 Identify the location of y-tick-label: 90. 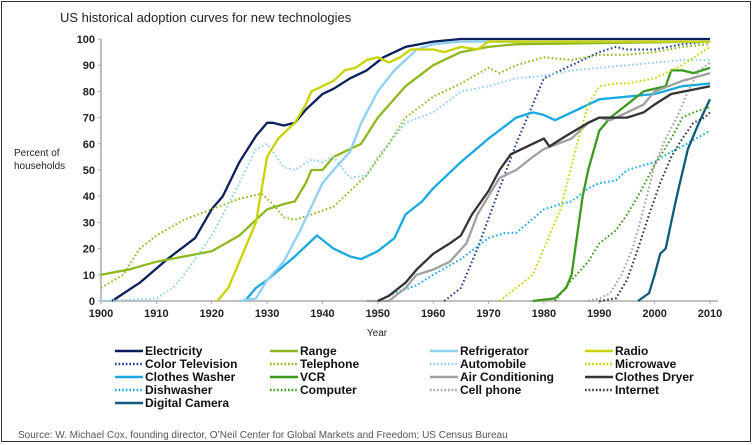
(89, 66).